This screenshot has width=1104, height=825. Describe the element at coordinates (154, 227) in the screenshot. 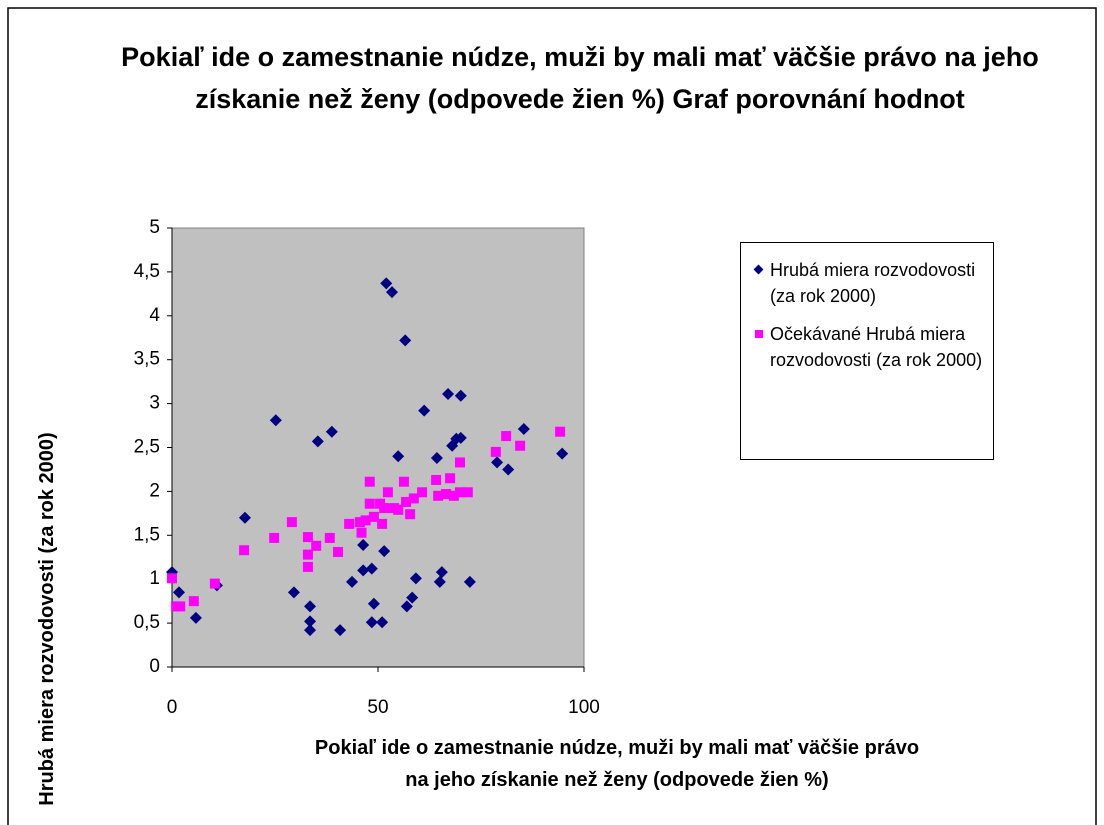

I see `y-tick-label: 5` at that location.